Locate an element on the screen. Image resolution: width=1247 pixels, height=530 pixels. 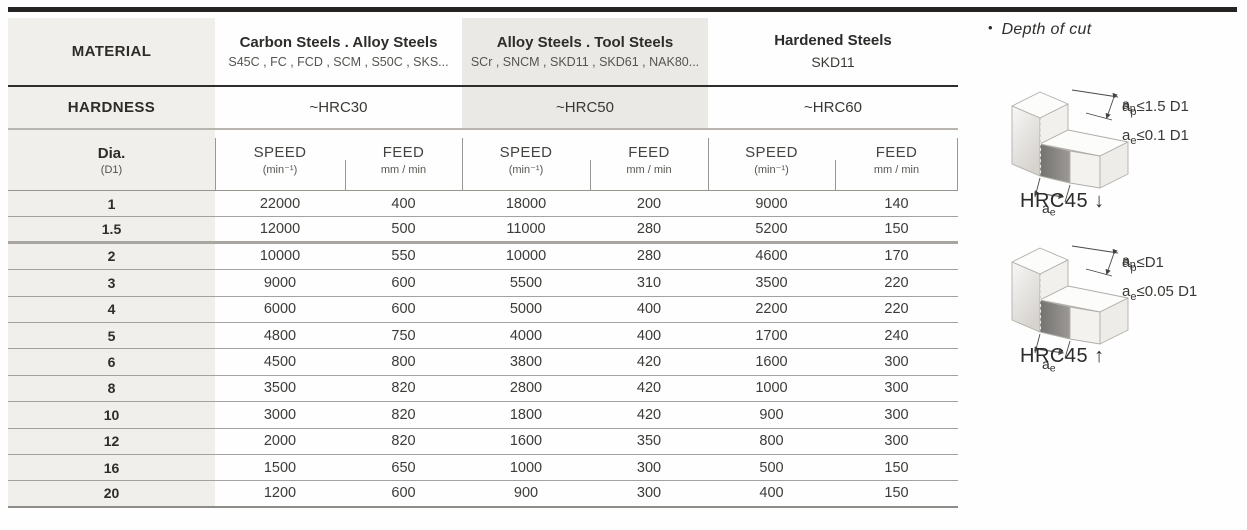
hardness-condition-label: HRC45 ↑ is located at coordinates (1062, 356).